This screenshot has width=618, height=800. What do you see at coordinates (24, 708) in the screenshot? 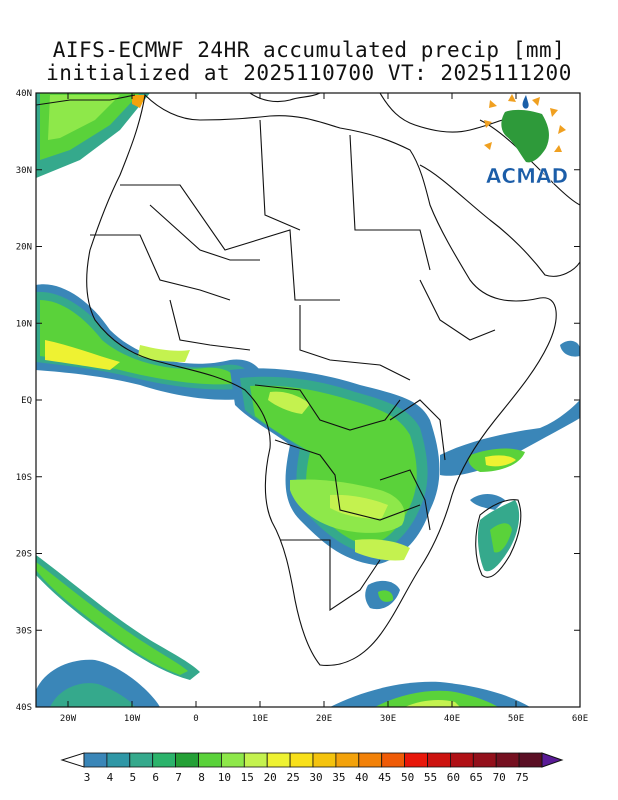
I see `lat-label: 40S` at bounding box center [24, 708].